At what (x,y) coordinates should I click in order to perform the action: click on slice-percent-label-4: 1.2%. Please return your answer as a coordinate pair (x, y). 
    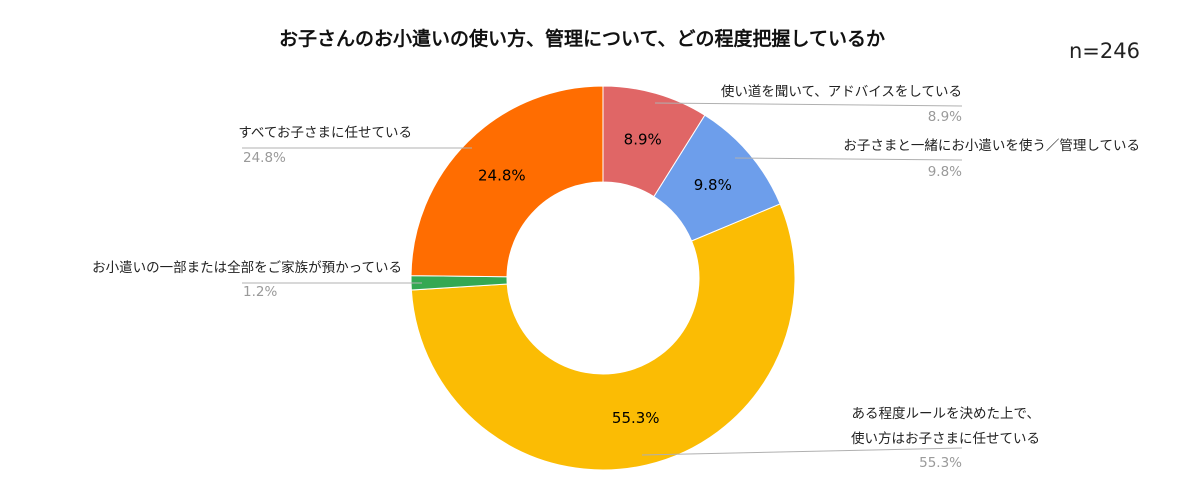
    Looking at the image, I should click on (260, 292).